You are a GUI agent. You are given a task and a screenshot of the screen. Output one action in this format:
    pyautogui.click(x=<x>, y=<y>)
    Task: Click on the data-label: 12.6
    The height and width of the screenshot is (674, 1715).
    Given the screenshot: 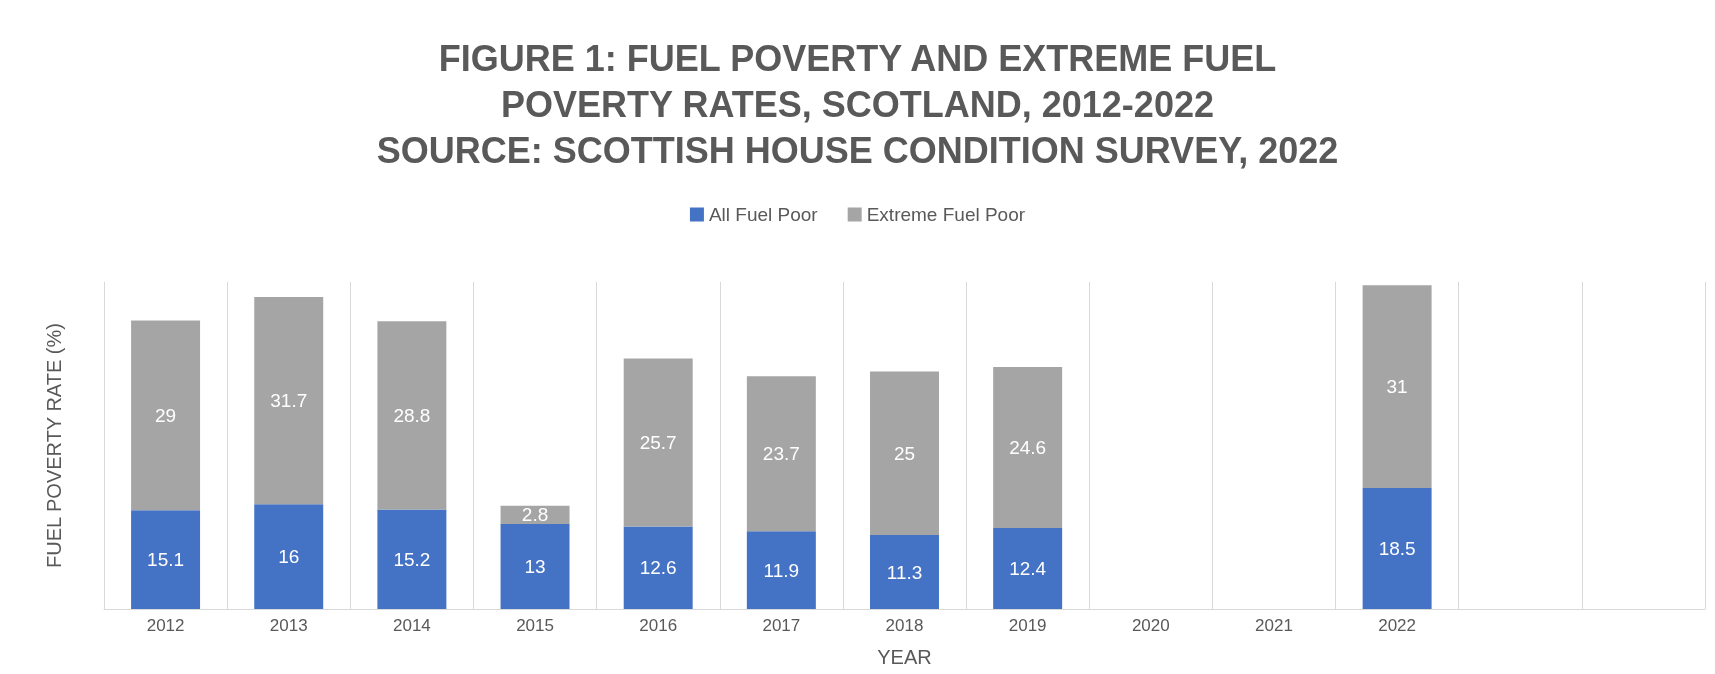 What is the action you would take?
    pyautogui.click(x=658, y=568)
    